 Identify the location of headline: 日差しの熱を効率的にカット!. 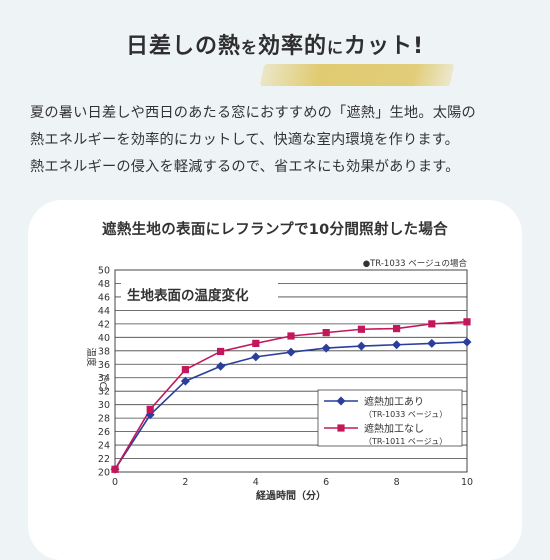
(275, 44).